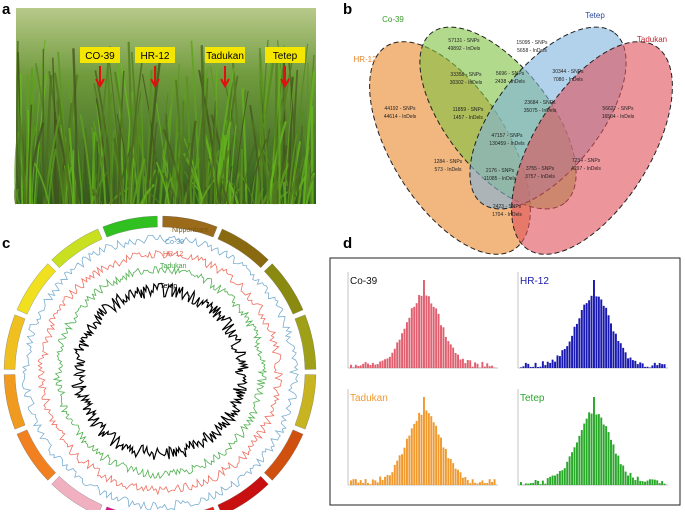 Image resolution: width=685 pixels, height=515 pixels. What do you see at coordinates (364, 281) in the screenshot?
I see `histogram-title: Co-39` at bounding box center [364, 281].